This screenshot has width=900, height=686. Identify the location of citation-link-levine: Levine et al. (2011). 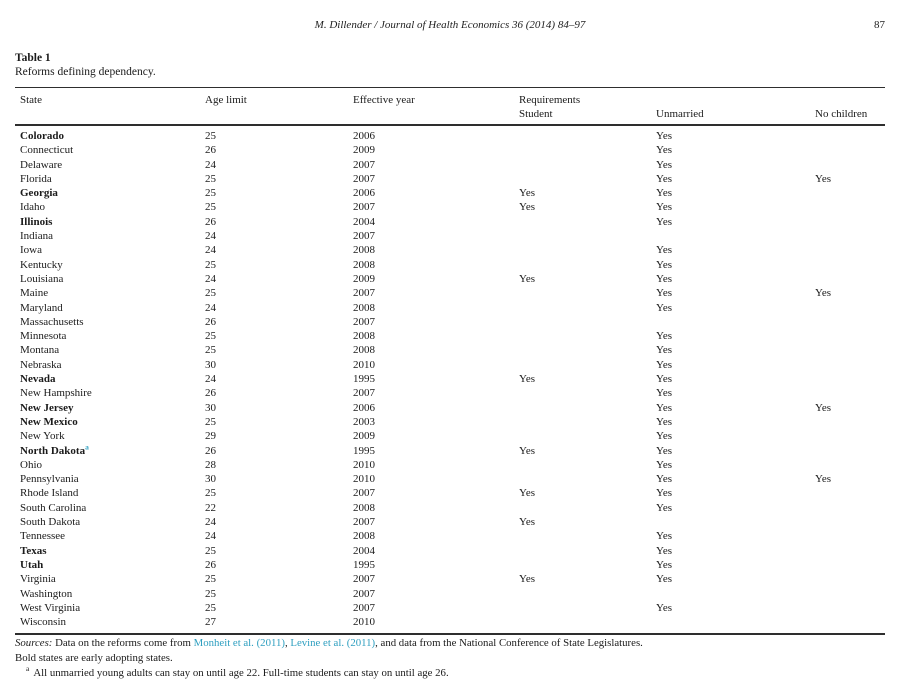
(333, 643).